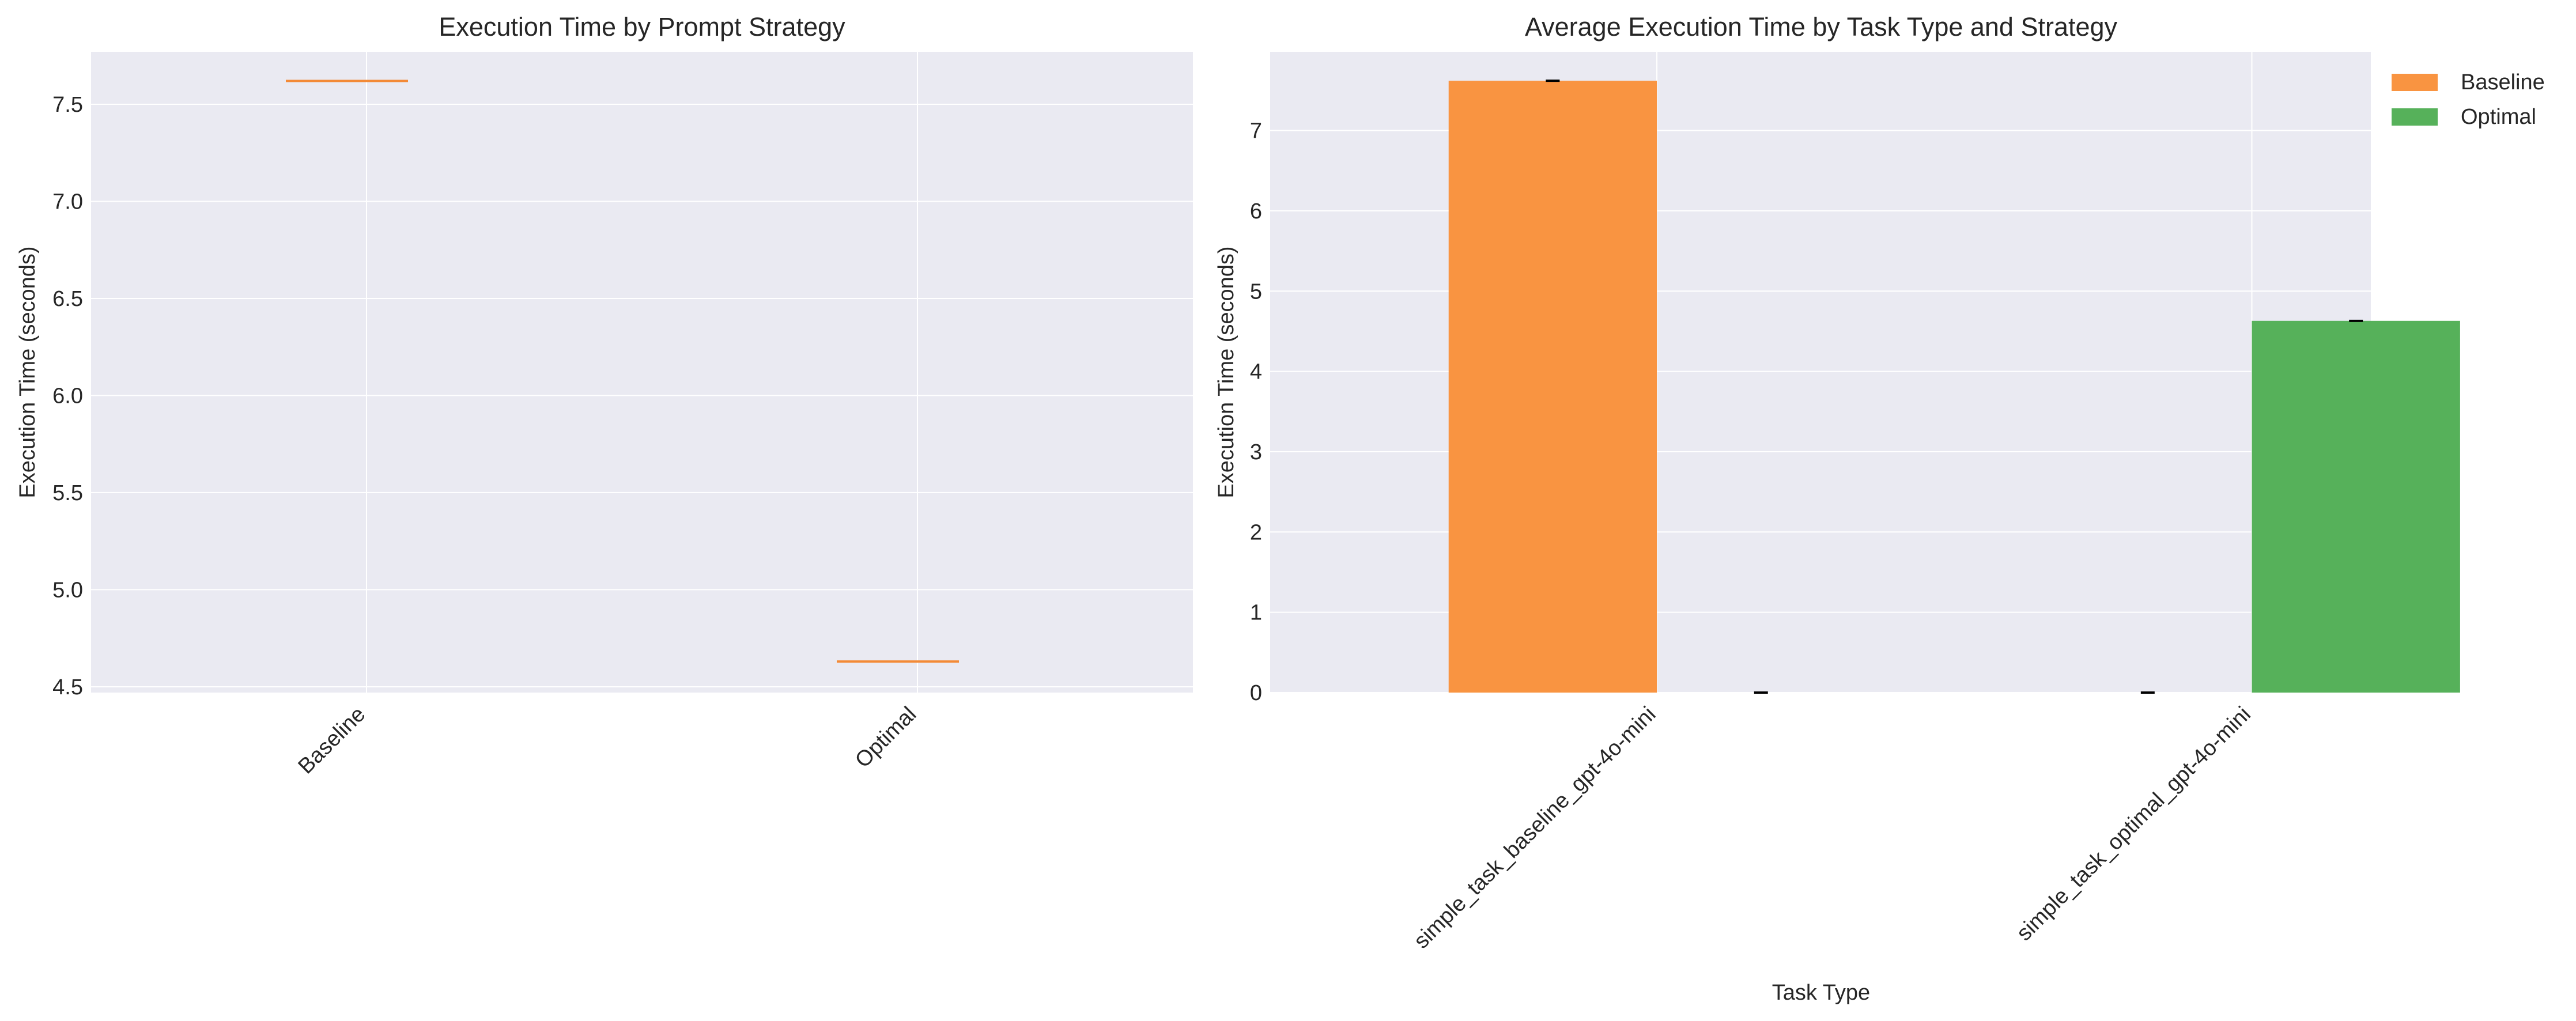 This screenshot has width=2576, height=1021. Describe the element at coordinates (1256, 613) in the screenshot. I see `right-y-tick-label: 1` at that location.